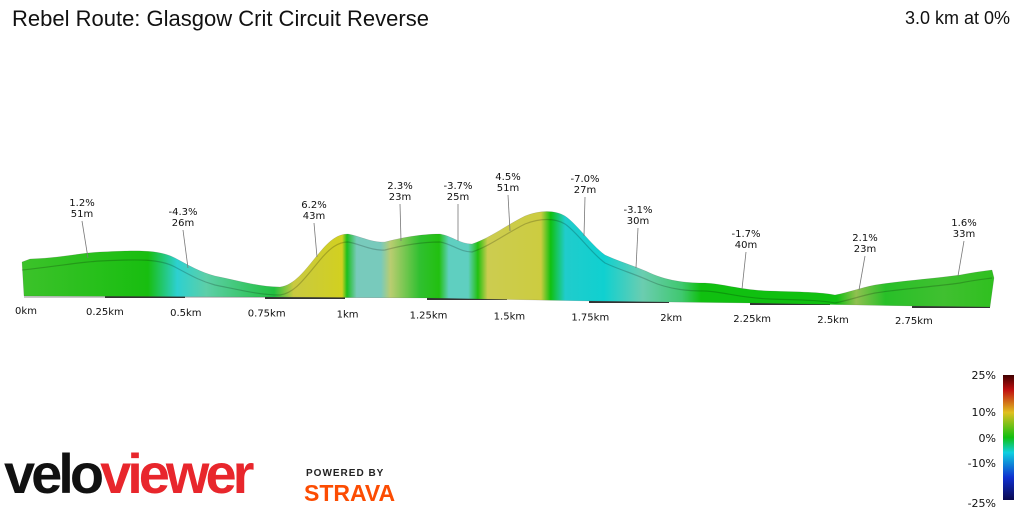 This screenshot has width=1024, height=512. Describe the element at coordinates (984, 375) in the screenshot. I see `legend-label: 25%` at that location.